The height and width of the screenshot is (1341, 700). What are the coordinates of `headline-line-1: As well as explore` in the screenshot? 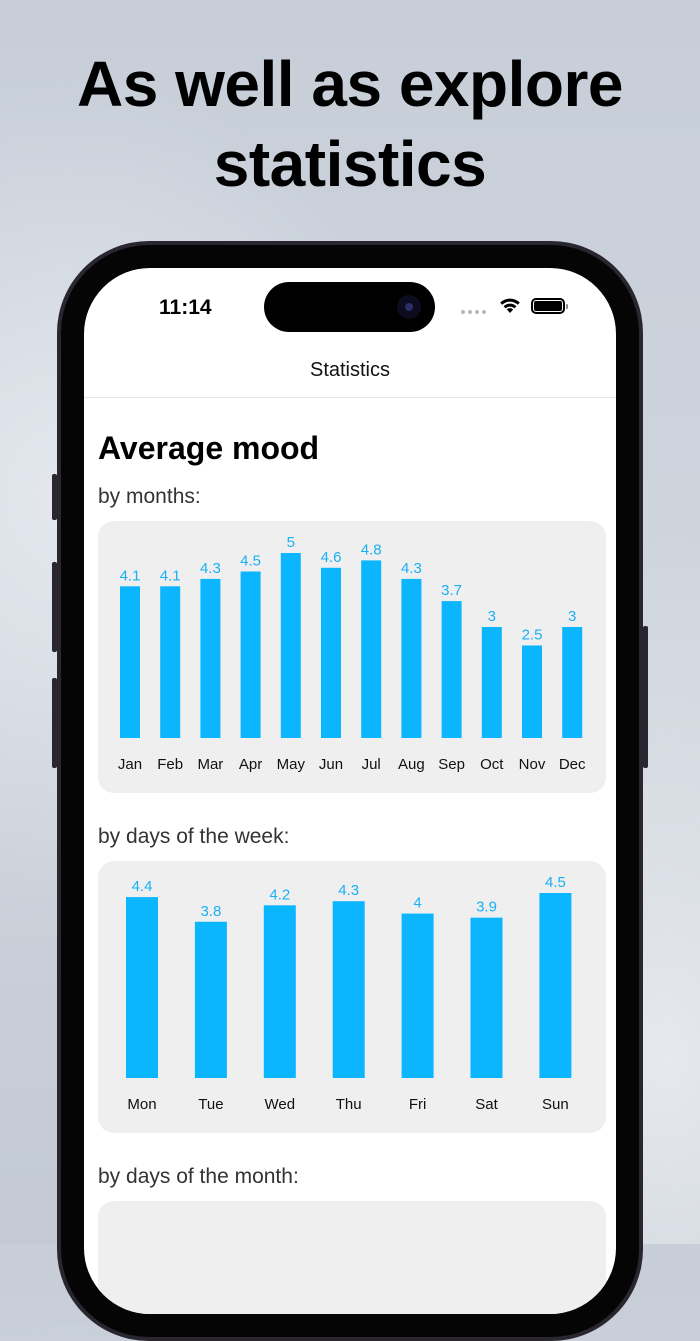 It's located at (350, 84).